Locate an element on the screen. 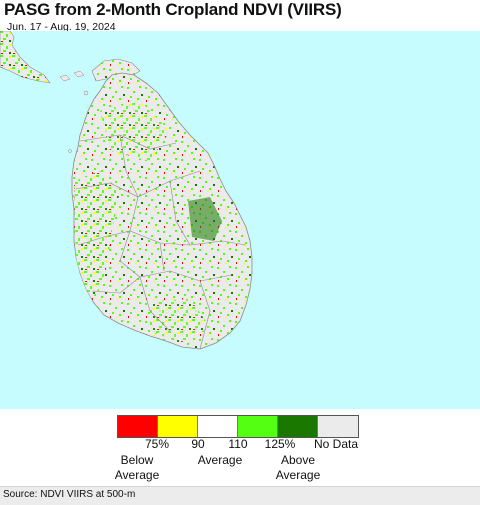 The image size is (480, 505). legend-swatch-no-data is located at coordinates (338, 426).